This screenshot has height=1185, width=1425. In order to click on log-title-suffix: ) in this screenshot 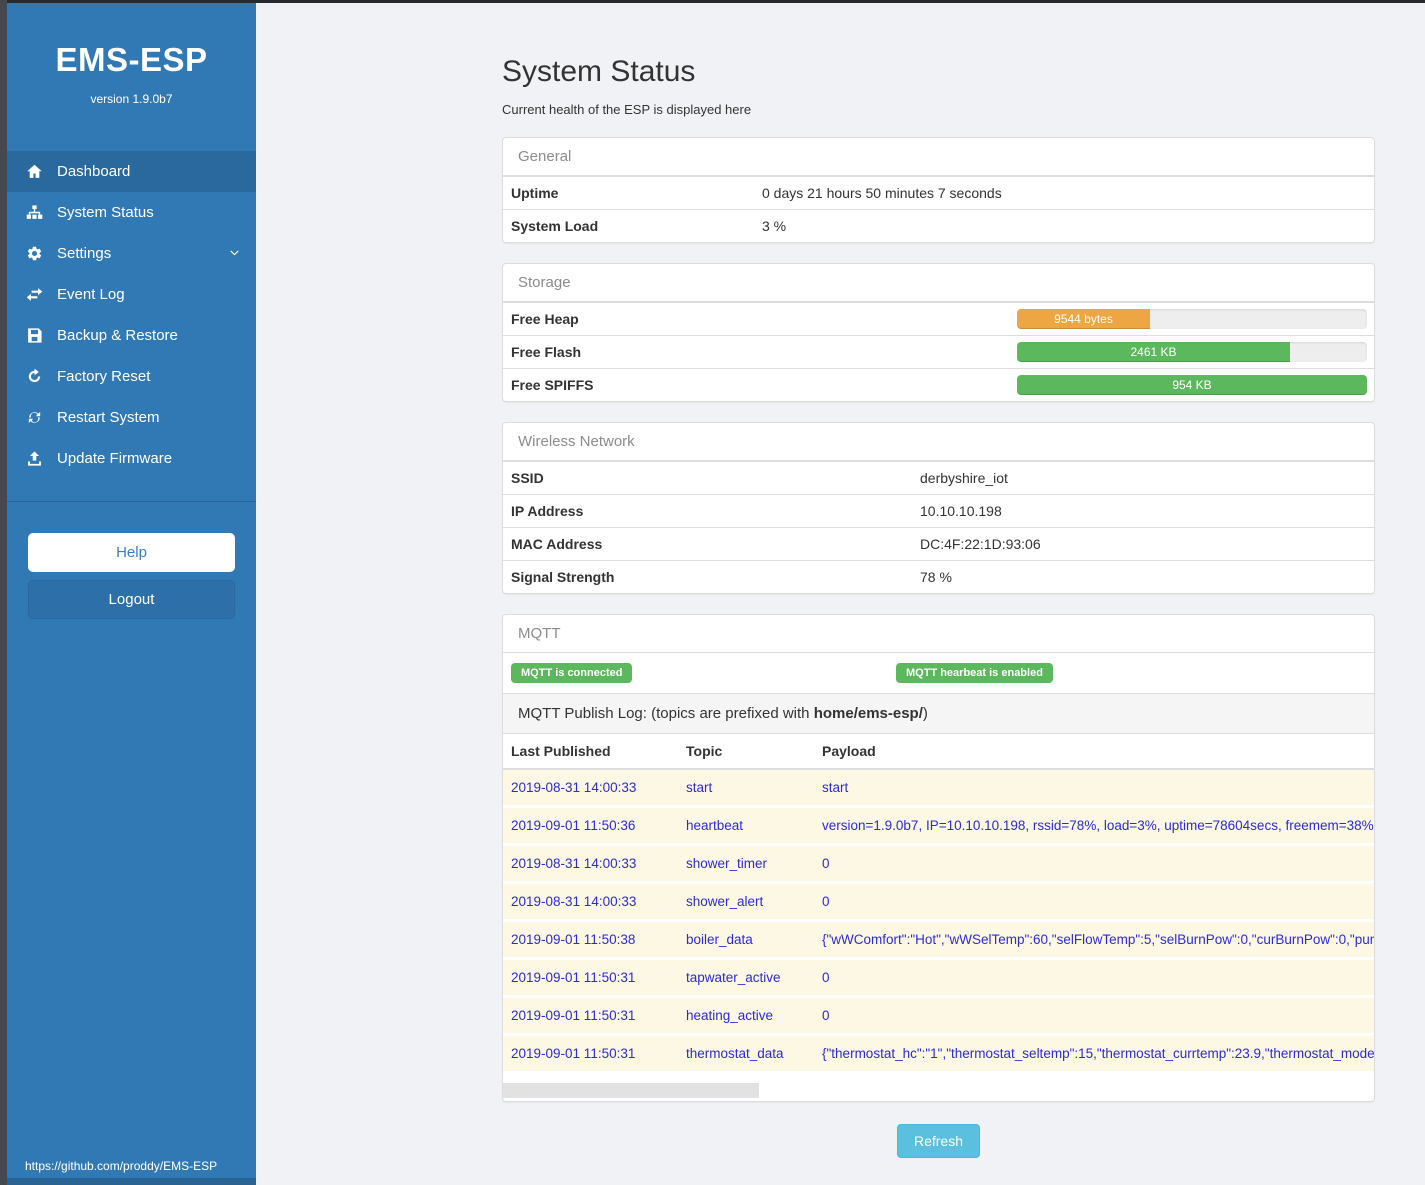, I will do `click(925, 713)`.